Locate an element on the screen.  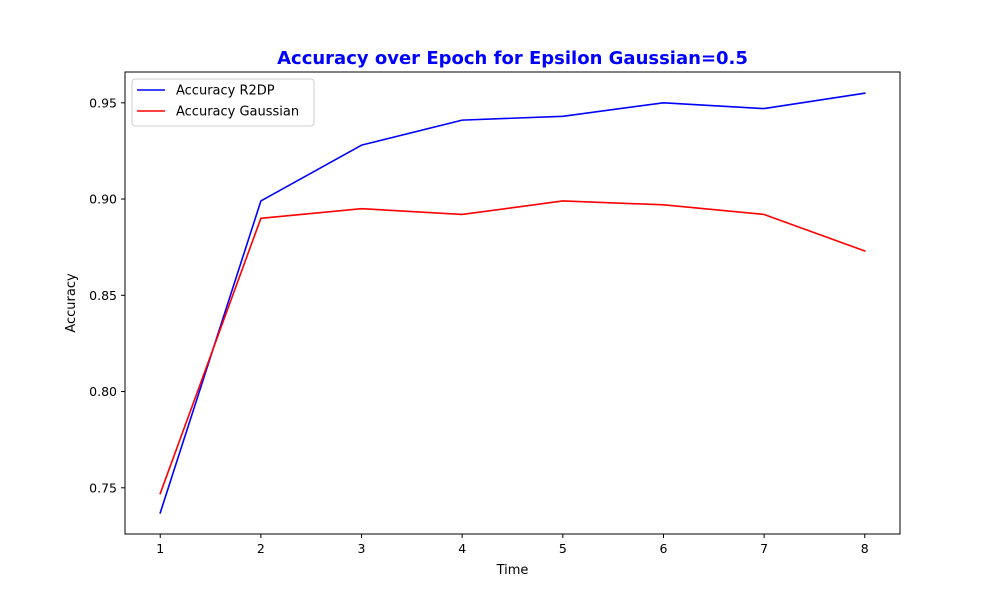
legend: Accuracy R2DP Accuracy Gaussian is located at coordinates (223, 102).